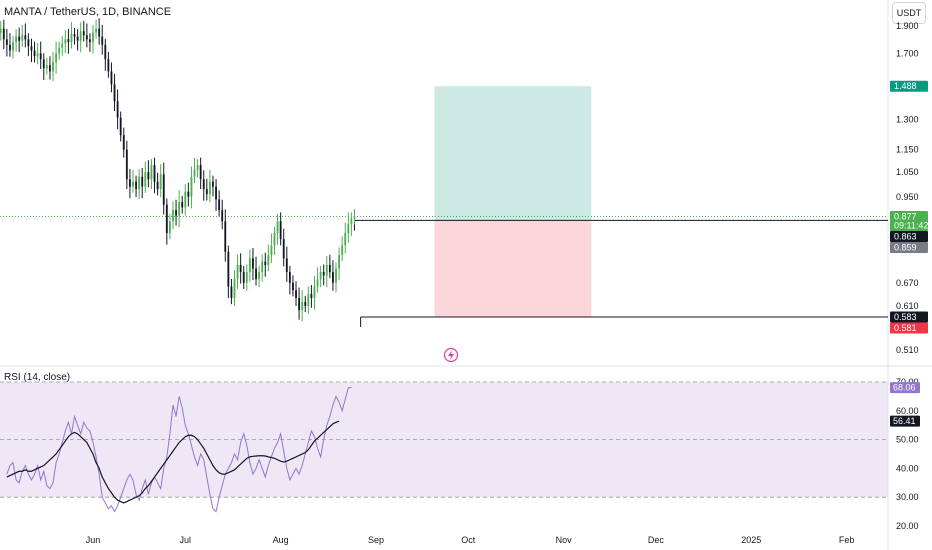 The width and height of the screenshot is (932, 550). Describe the element at coordinates (907, 526) in the screenshot. I see `rsi-tick-label: 20.00` at that location.